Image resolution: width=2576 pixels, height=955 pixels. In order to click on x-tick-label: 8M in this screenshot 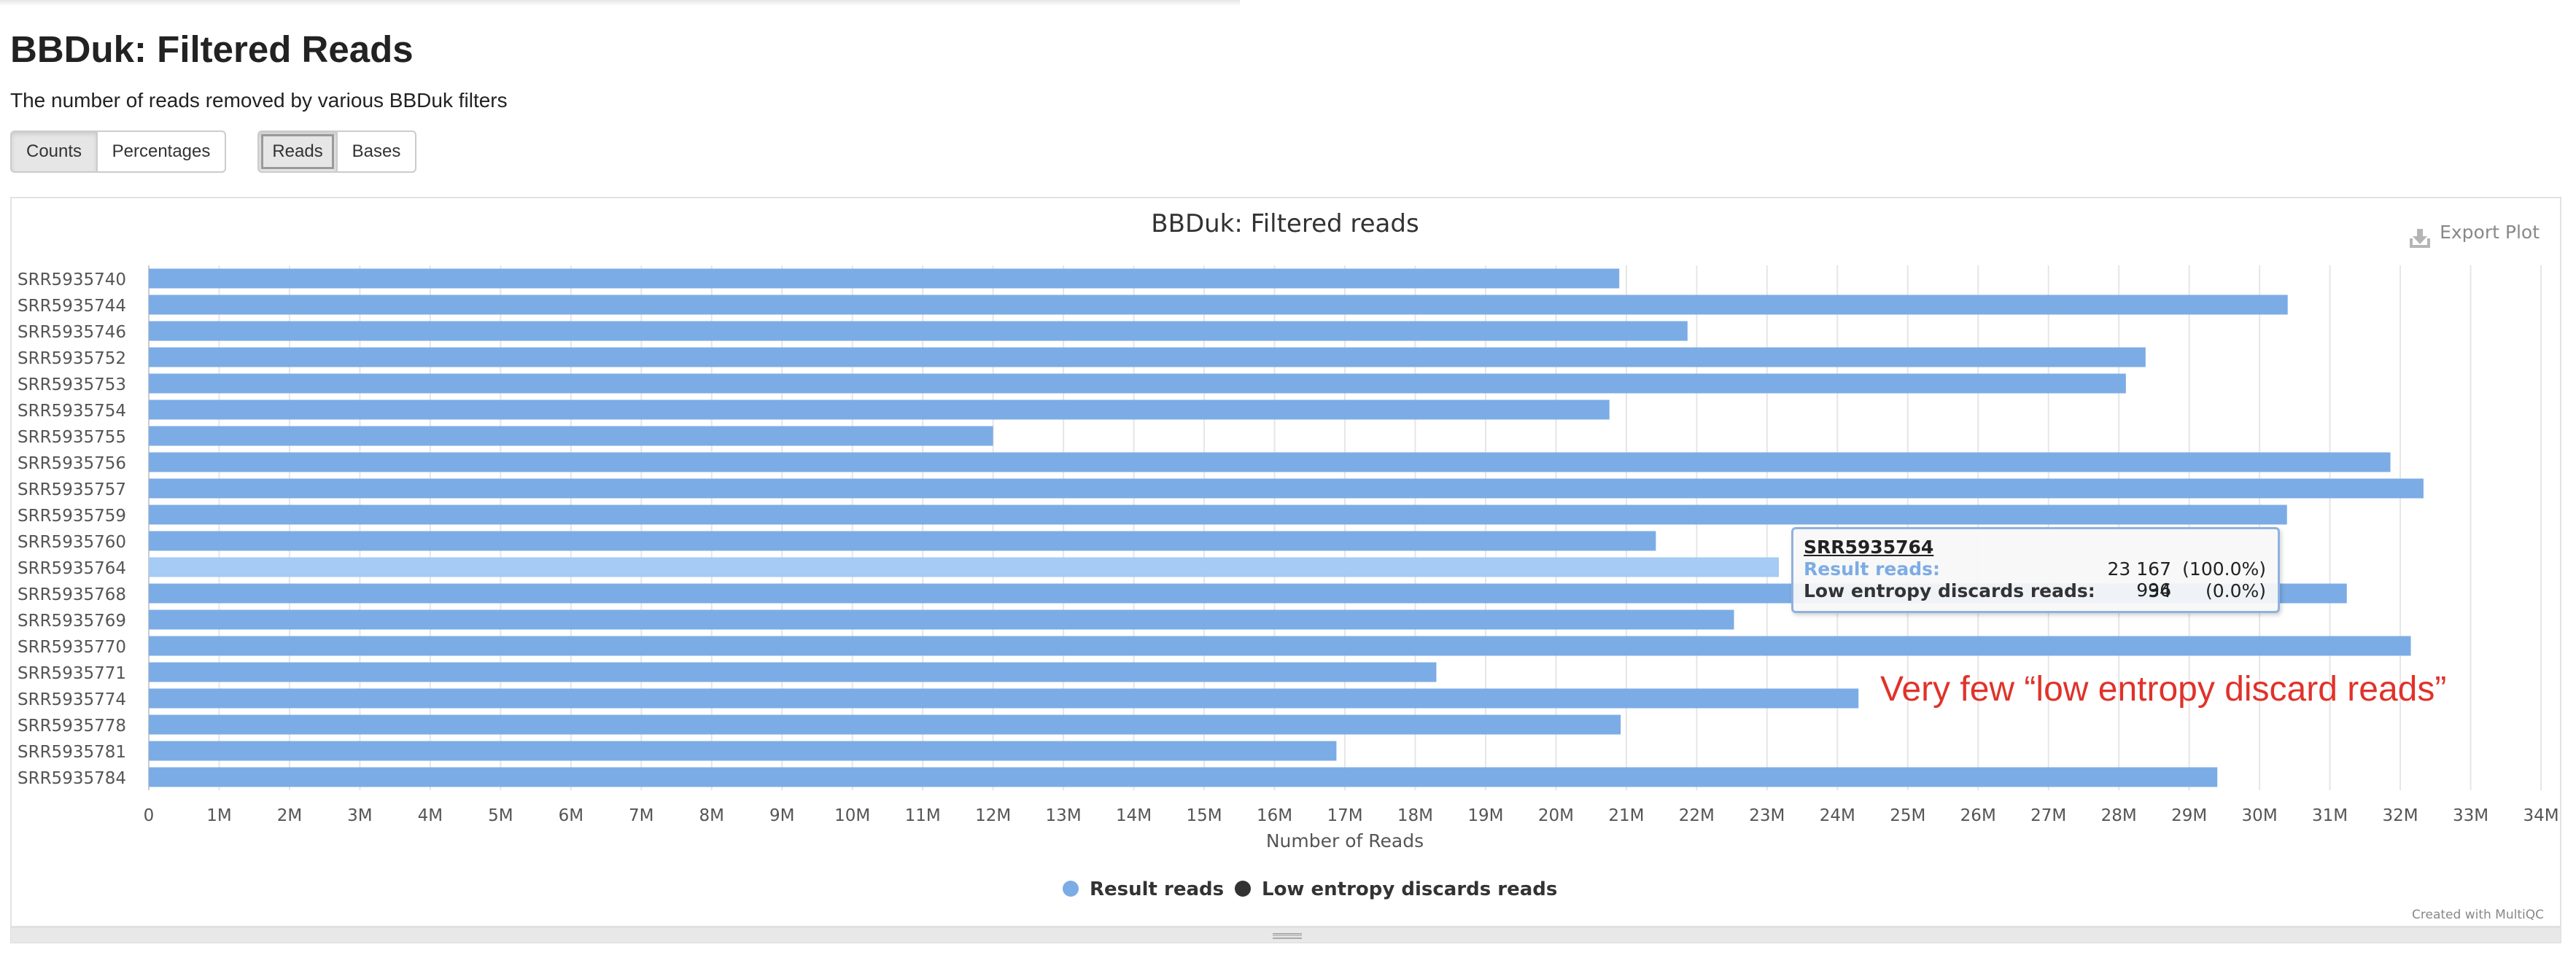, I will do `click(712, 816)`.